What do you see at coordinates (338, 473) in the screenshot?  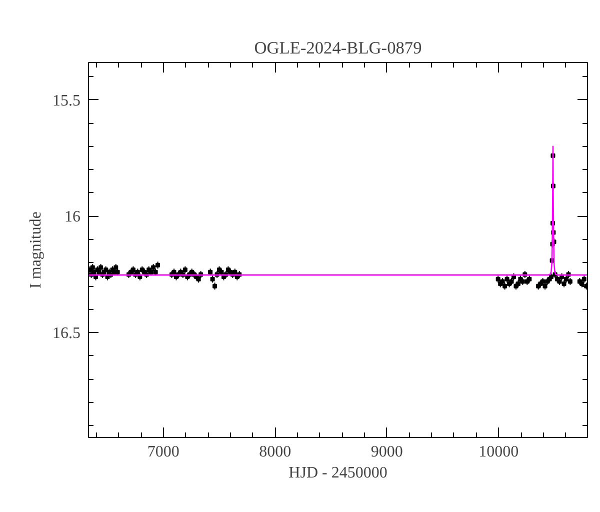 I see `x-axis-title: HJD - 2450000` at bounding box center [338, 473].